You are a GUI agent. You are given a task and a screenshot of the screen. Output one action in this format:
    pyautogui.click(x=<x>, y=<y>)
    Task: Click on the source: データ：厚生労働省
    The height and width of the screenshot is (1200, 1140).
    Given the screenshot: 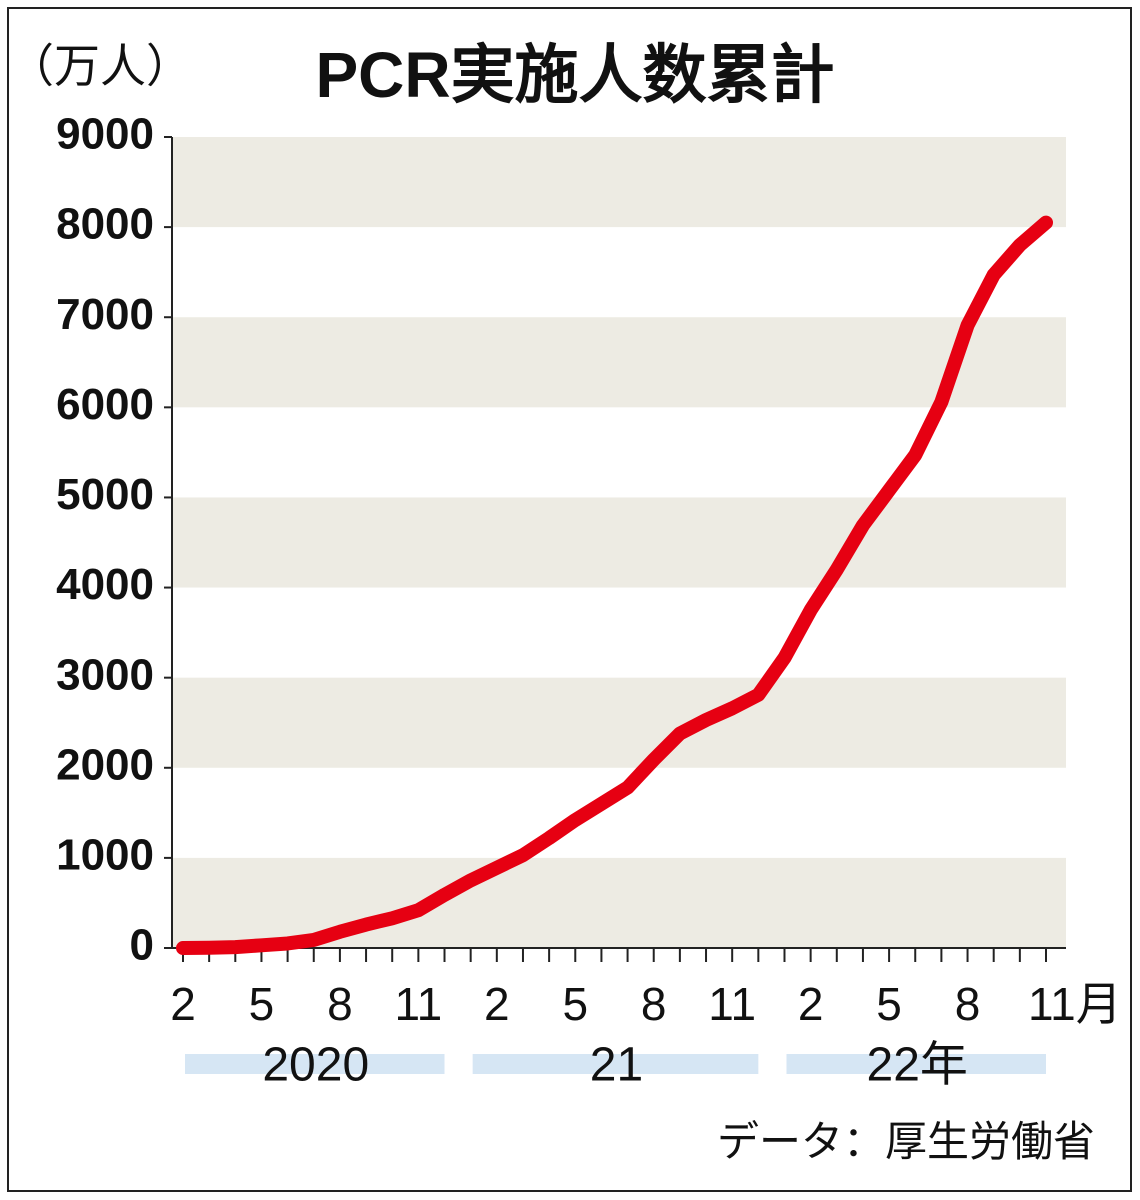 What is the action you would take?
    pyautogui.click(x=906, y=1141)
    